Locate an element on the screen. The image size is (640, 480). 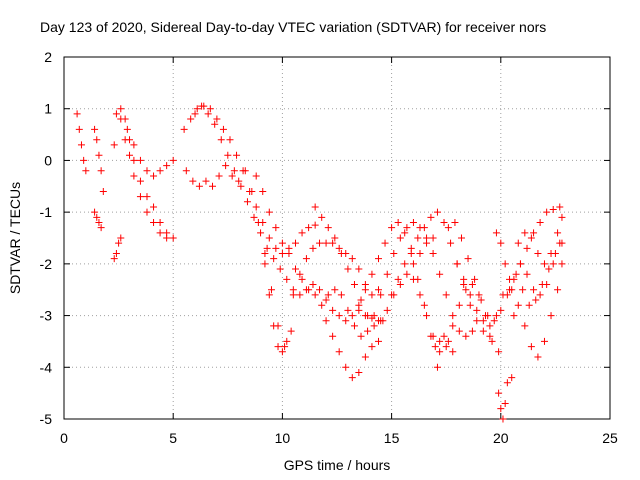
y-tick-label: 2 is located at coordinates (48, 57).